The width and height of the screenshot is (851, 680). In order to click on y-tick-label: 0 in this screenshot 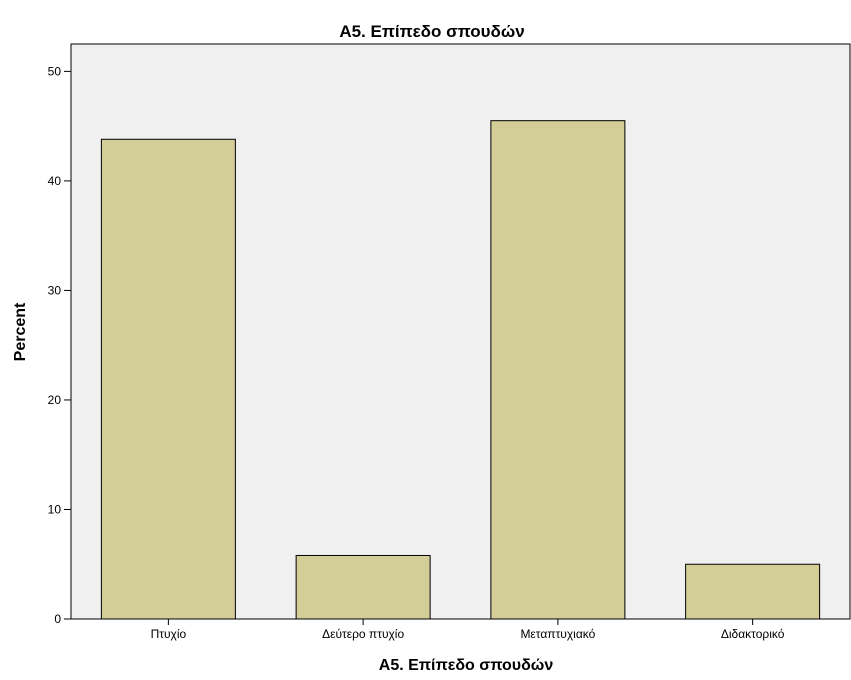, I will do `click(57, 619)`.